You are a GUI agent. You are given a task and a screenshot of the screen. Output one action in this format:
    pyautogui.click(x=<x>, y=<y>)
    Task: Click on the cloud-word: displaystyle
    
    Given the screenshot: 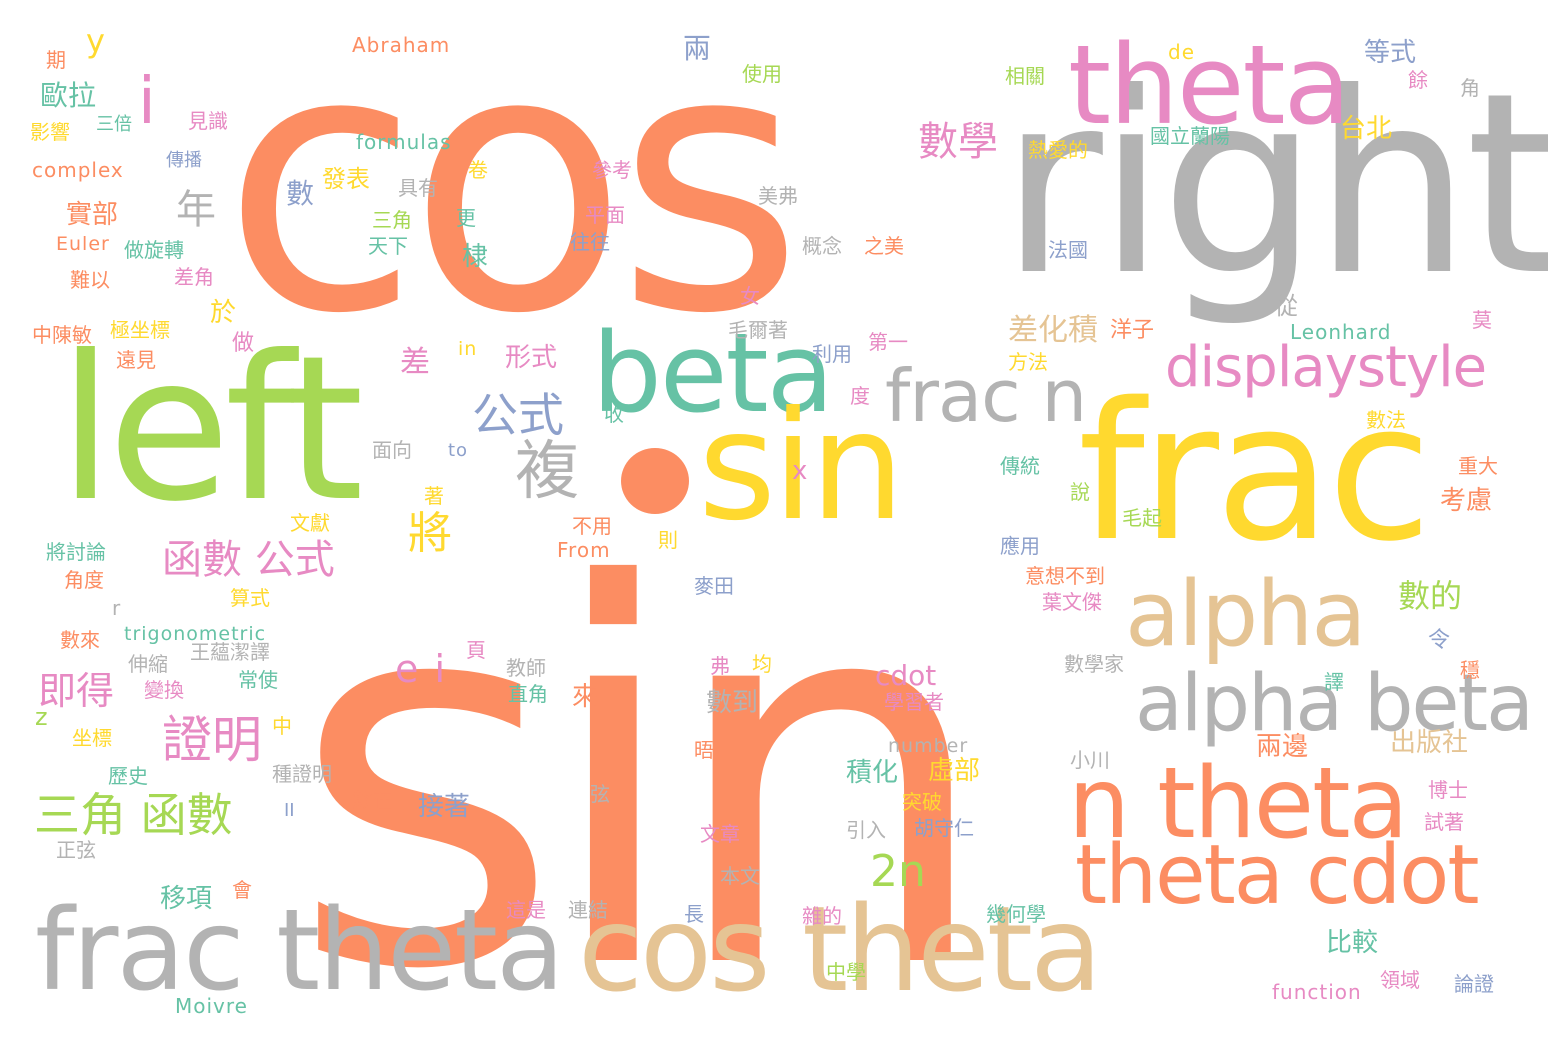 What is the action you would take?
    pyautogui.click(x=1326, y=367)
    